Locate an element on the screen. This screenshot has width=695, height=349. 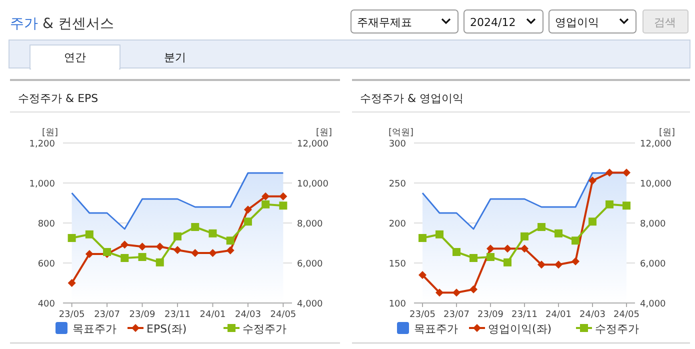
text: 분기 is located at coordinates (175, 57).